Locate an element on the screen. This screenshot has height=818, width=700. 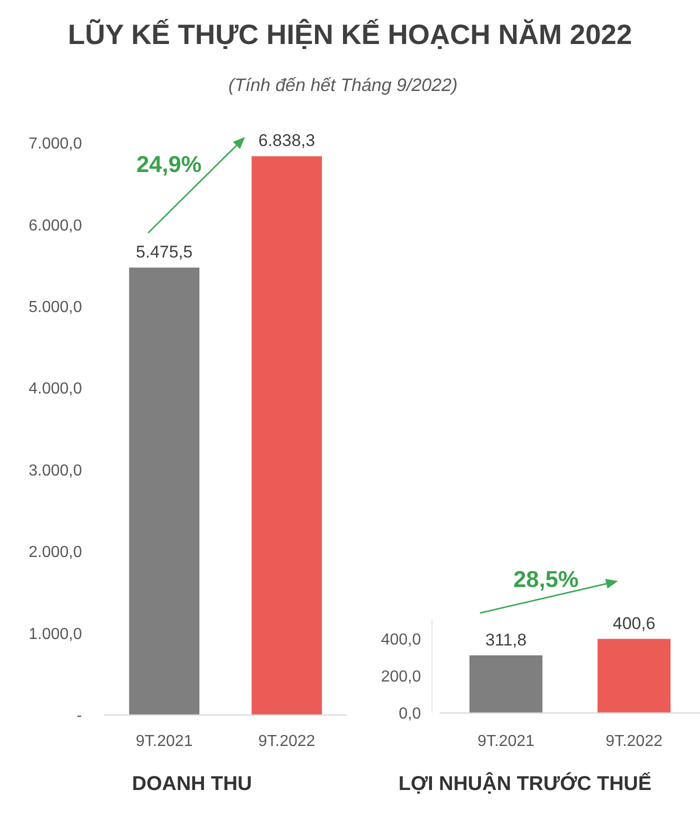
x-axis-title: DOANH THU is located at coordinates (192, 784).